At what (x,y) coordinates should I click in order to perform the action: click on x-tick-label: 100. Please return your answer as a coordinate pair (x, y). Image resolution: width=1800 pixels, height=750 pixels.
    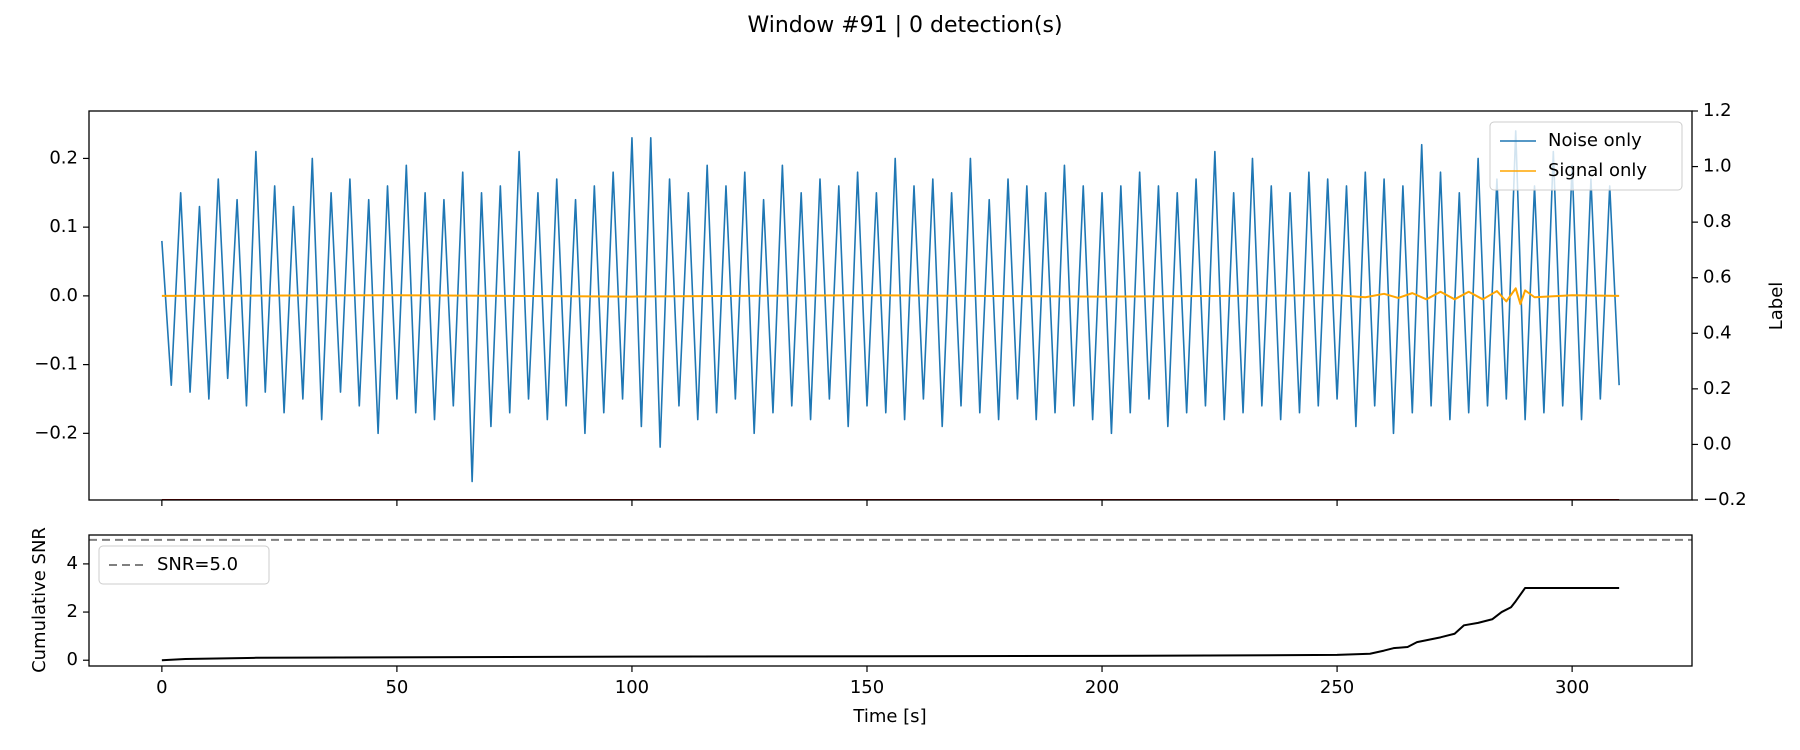
    Looking at the image, I should click on (632, 687).